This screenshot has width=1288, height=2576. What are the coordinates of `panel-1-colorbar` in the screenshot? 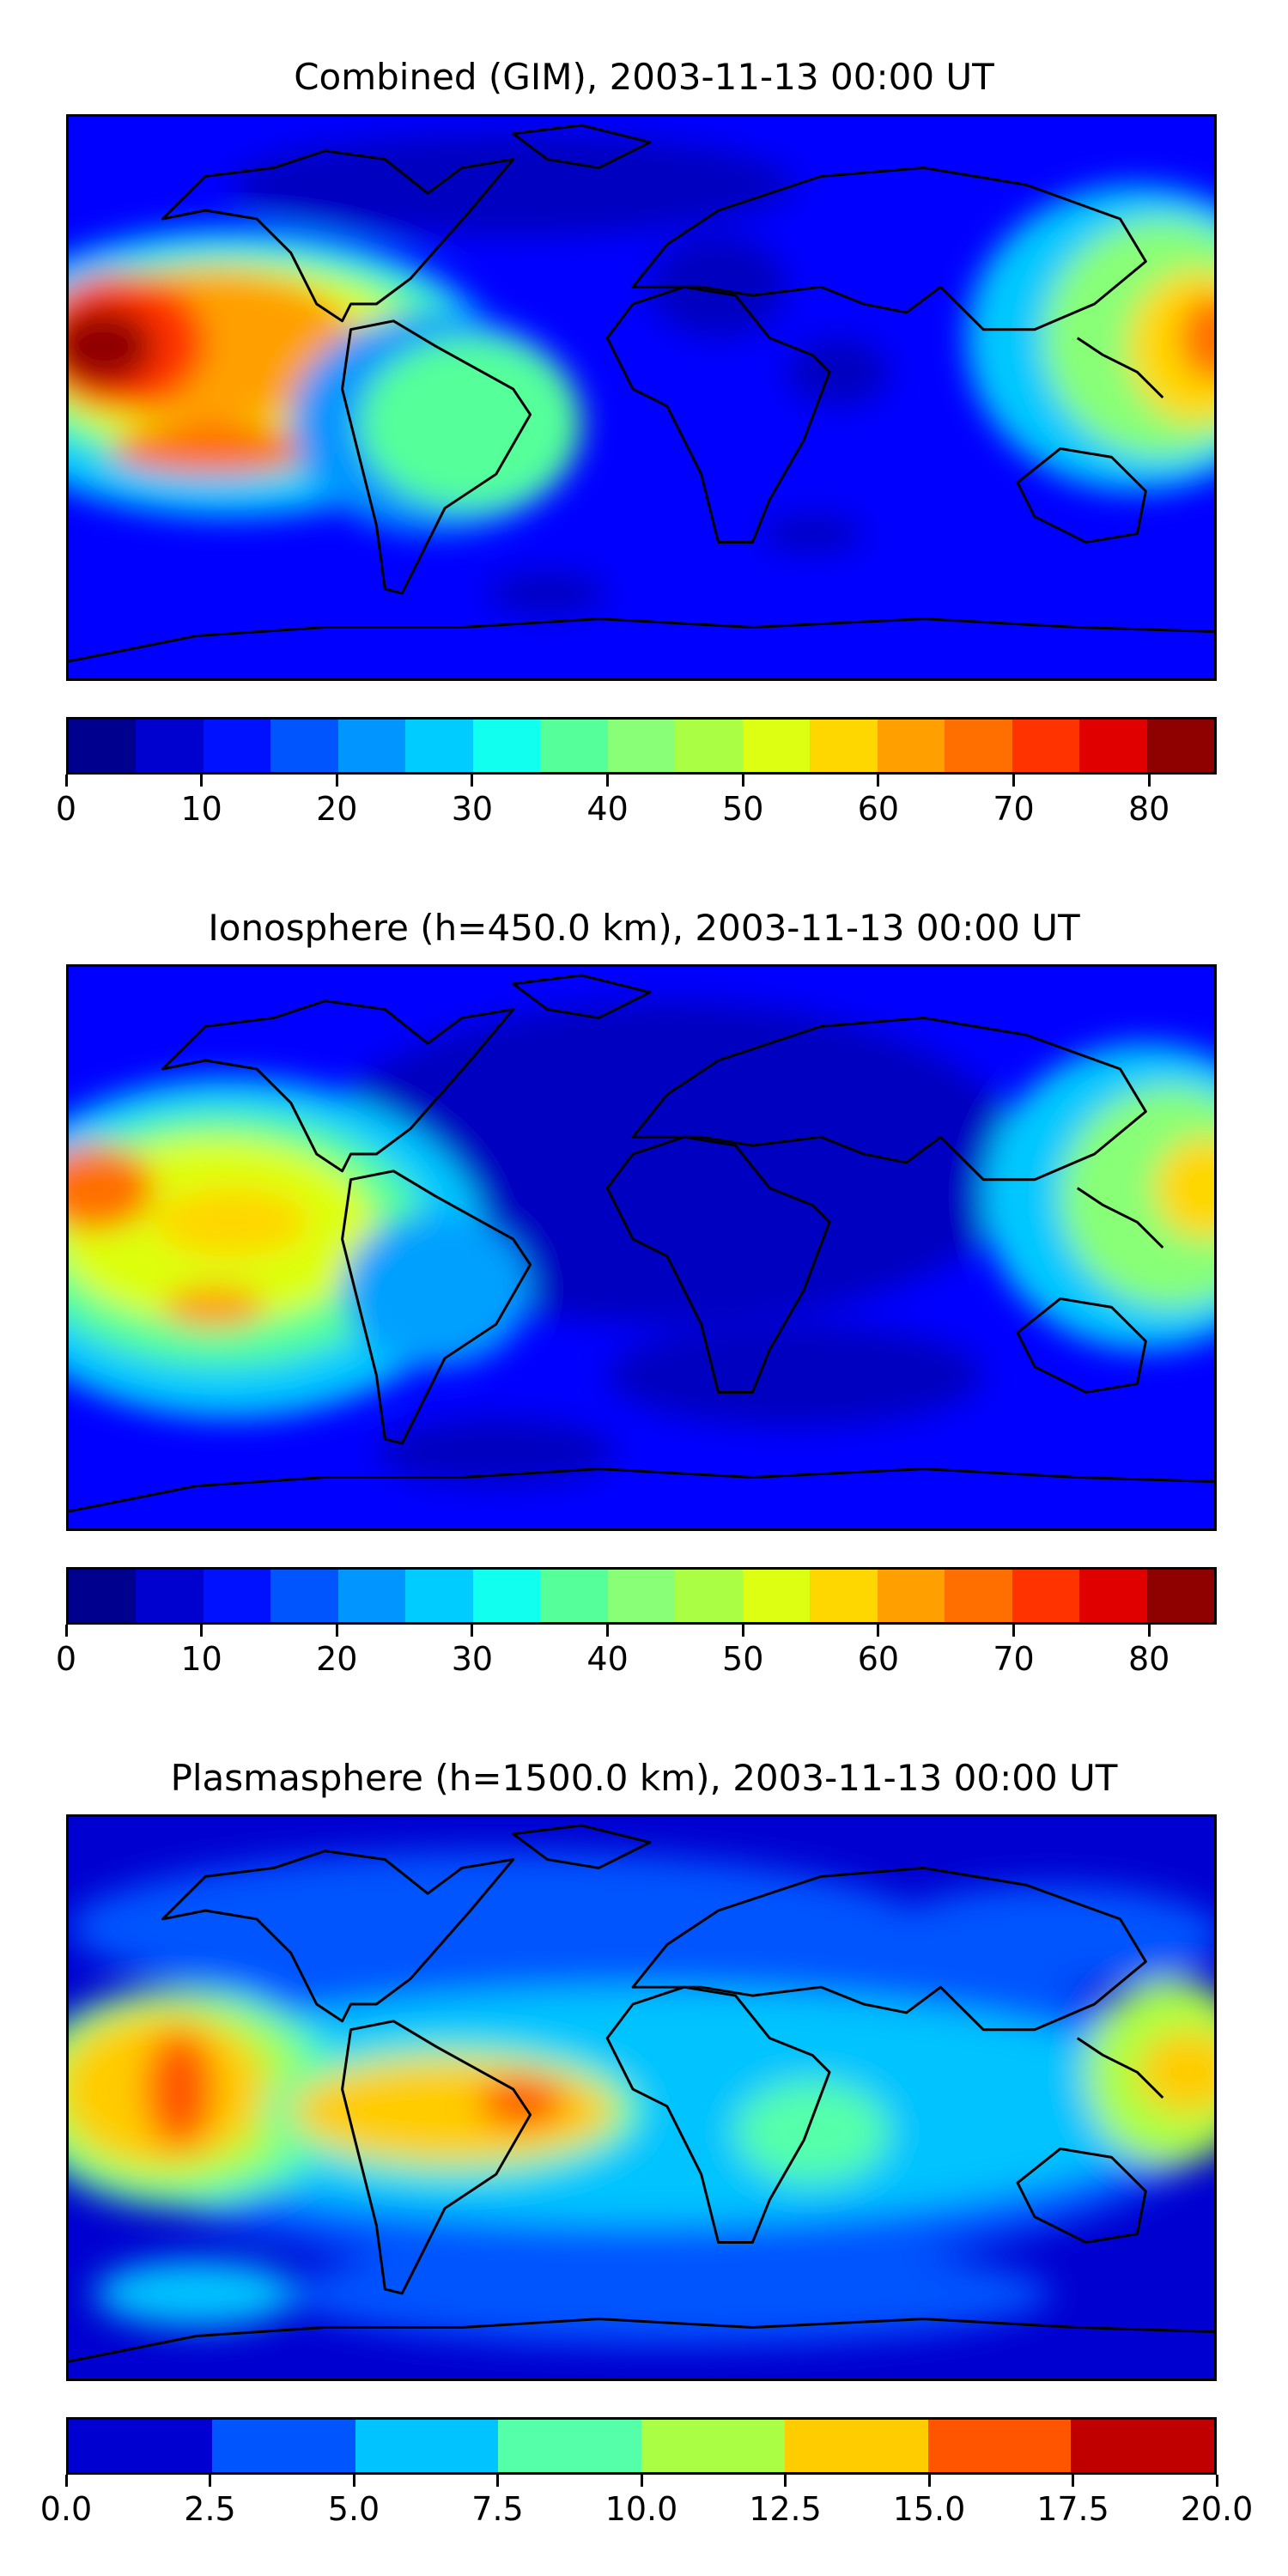 It's located at (641, 746).